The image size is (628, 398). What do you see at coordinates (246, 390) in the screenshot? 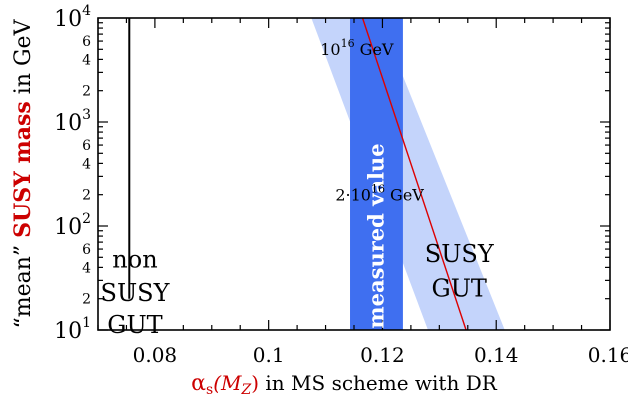
I see `x-label-argument-subscript: Z` at bounding box center [246, 390].